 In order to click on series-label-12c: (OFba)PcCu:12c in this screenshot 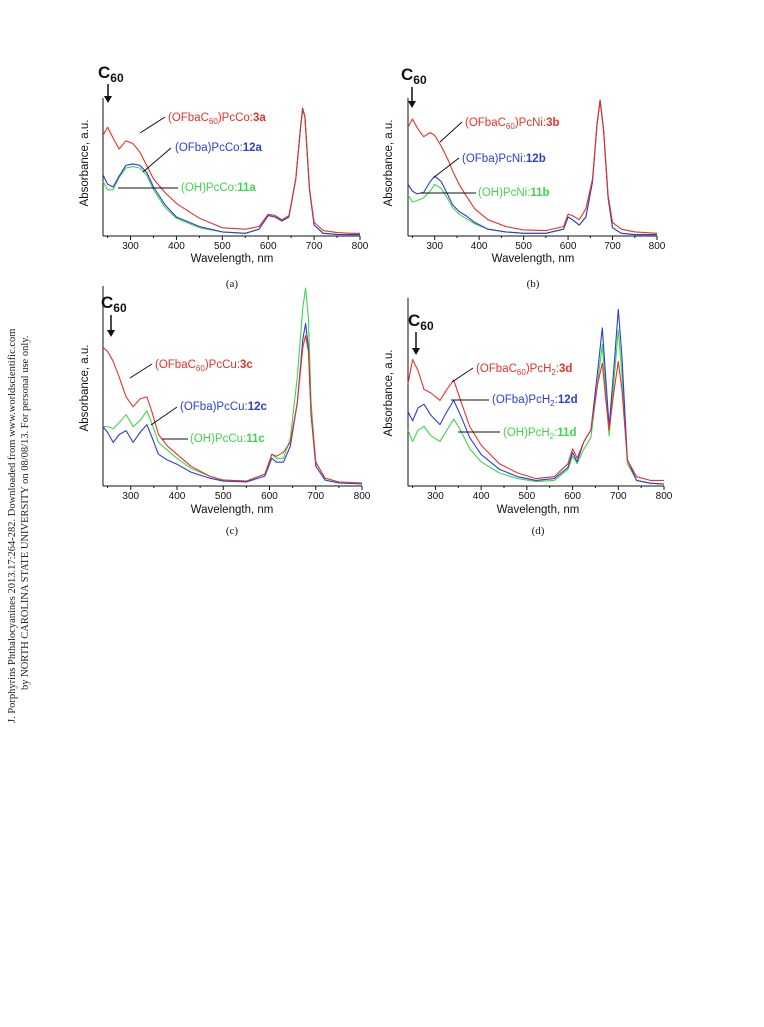, I will do `click(224, 407)`.